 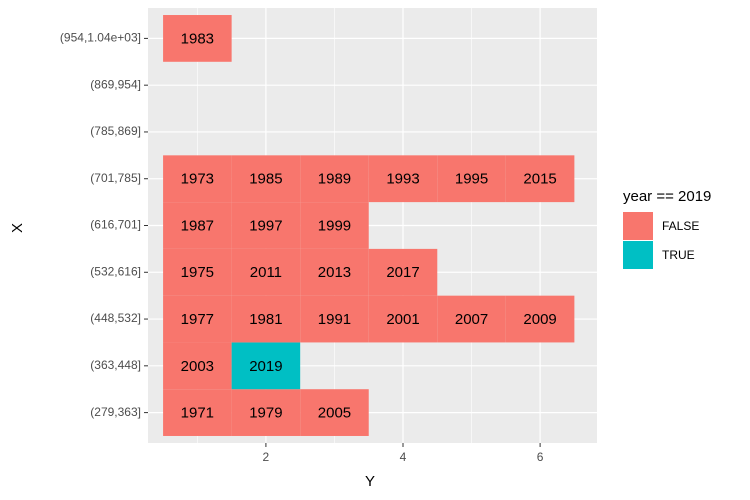 What do you see at coordinates (403, 457) in the screenshot?
I see `x-tick-label: 4` at bounding box center [403, 457].